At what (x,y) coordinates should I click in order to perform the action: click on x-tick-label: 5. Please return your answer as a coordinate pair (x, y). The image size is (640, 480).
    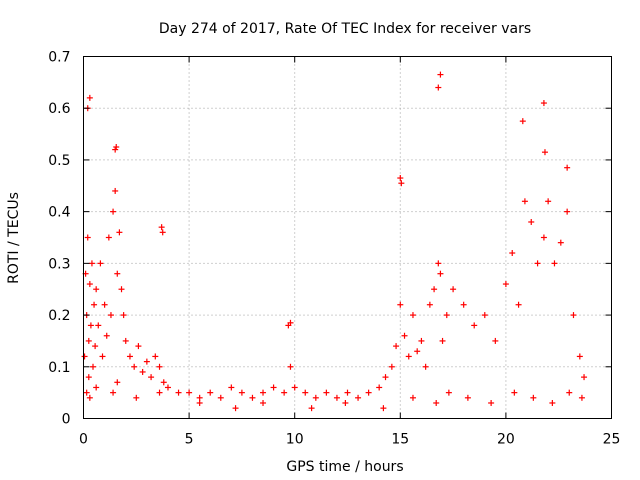
    Looking at the image, I should click on (189, 440).